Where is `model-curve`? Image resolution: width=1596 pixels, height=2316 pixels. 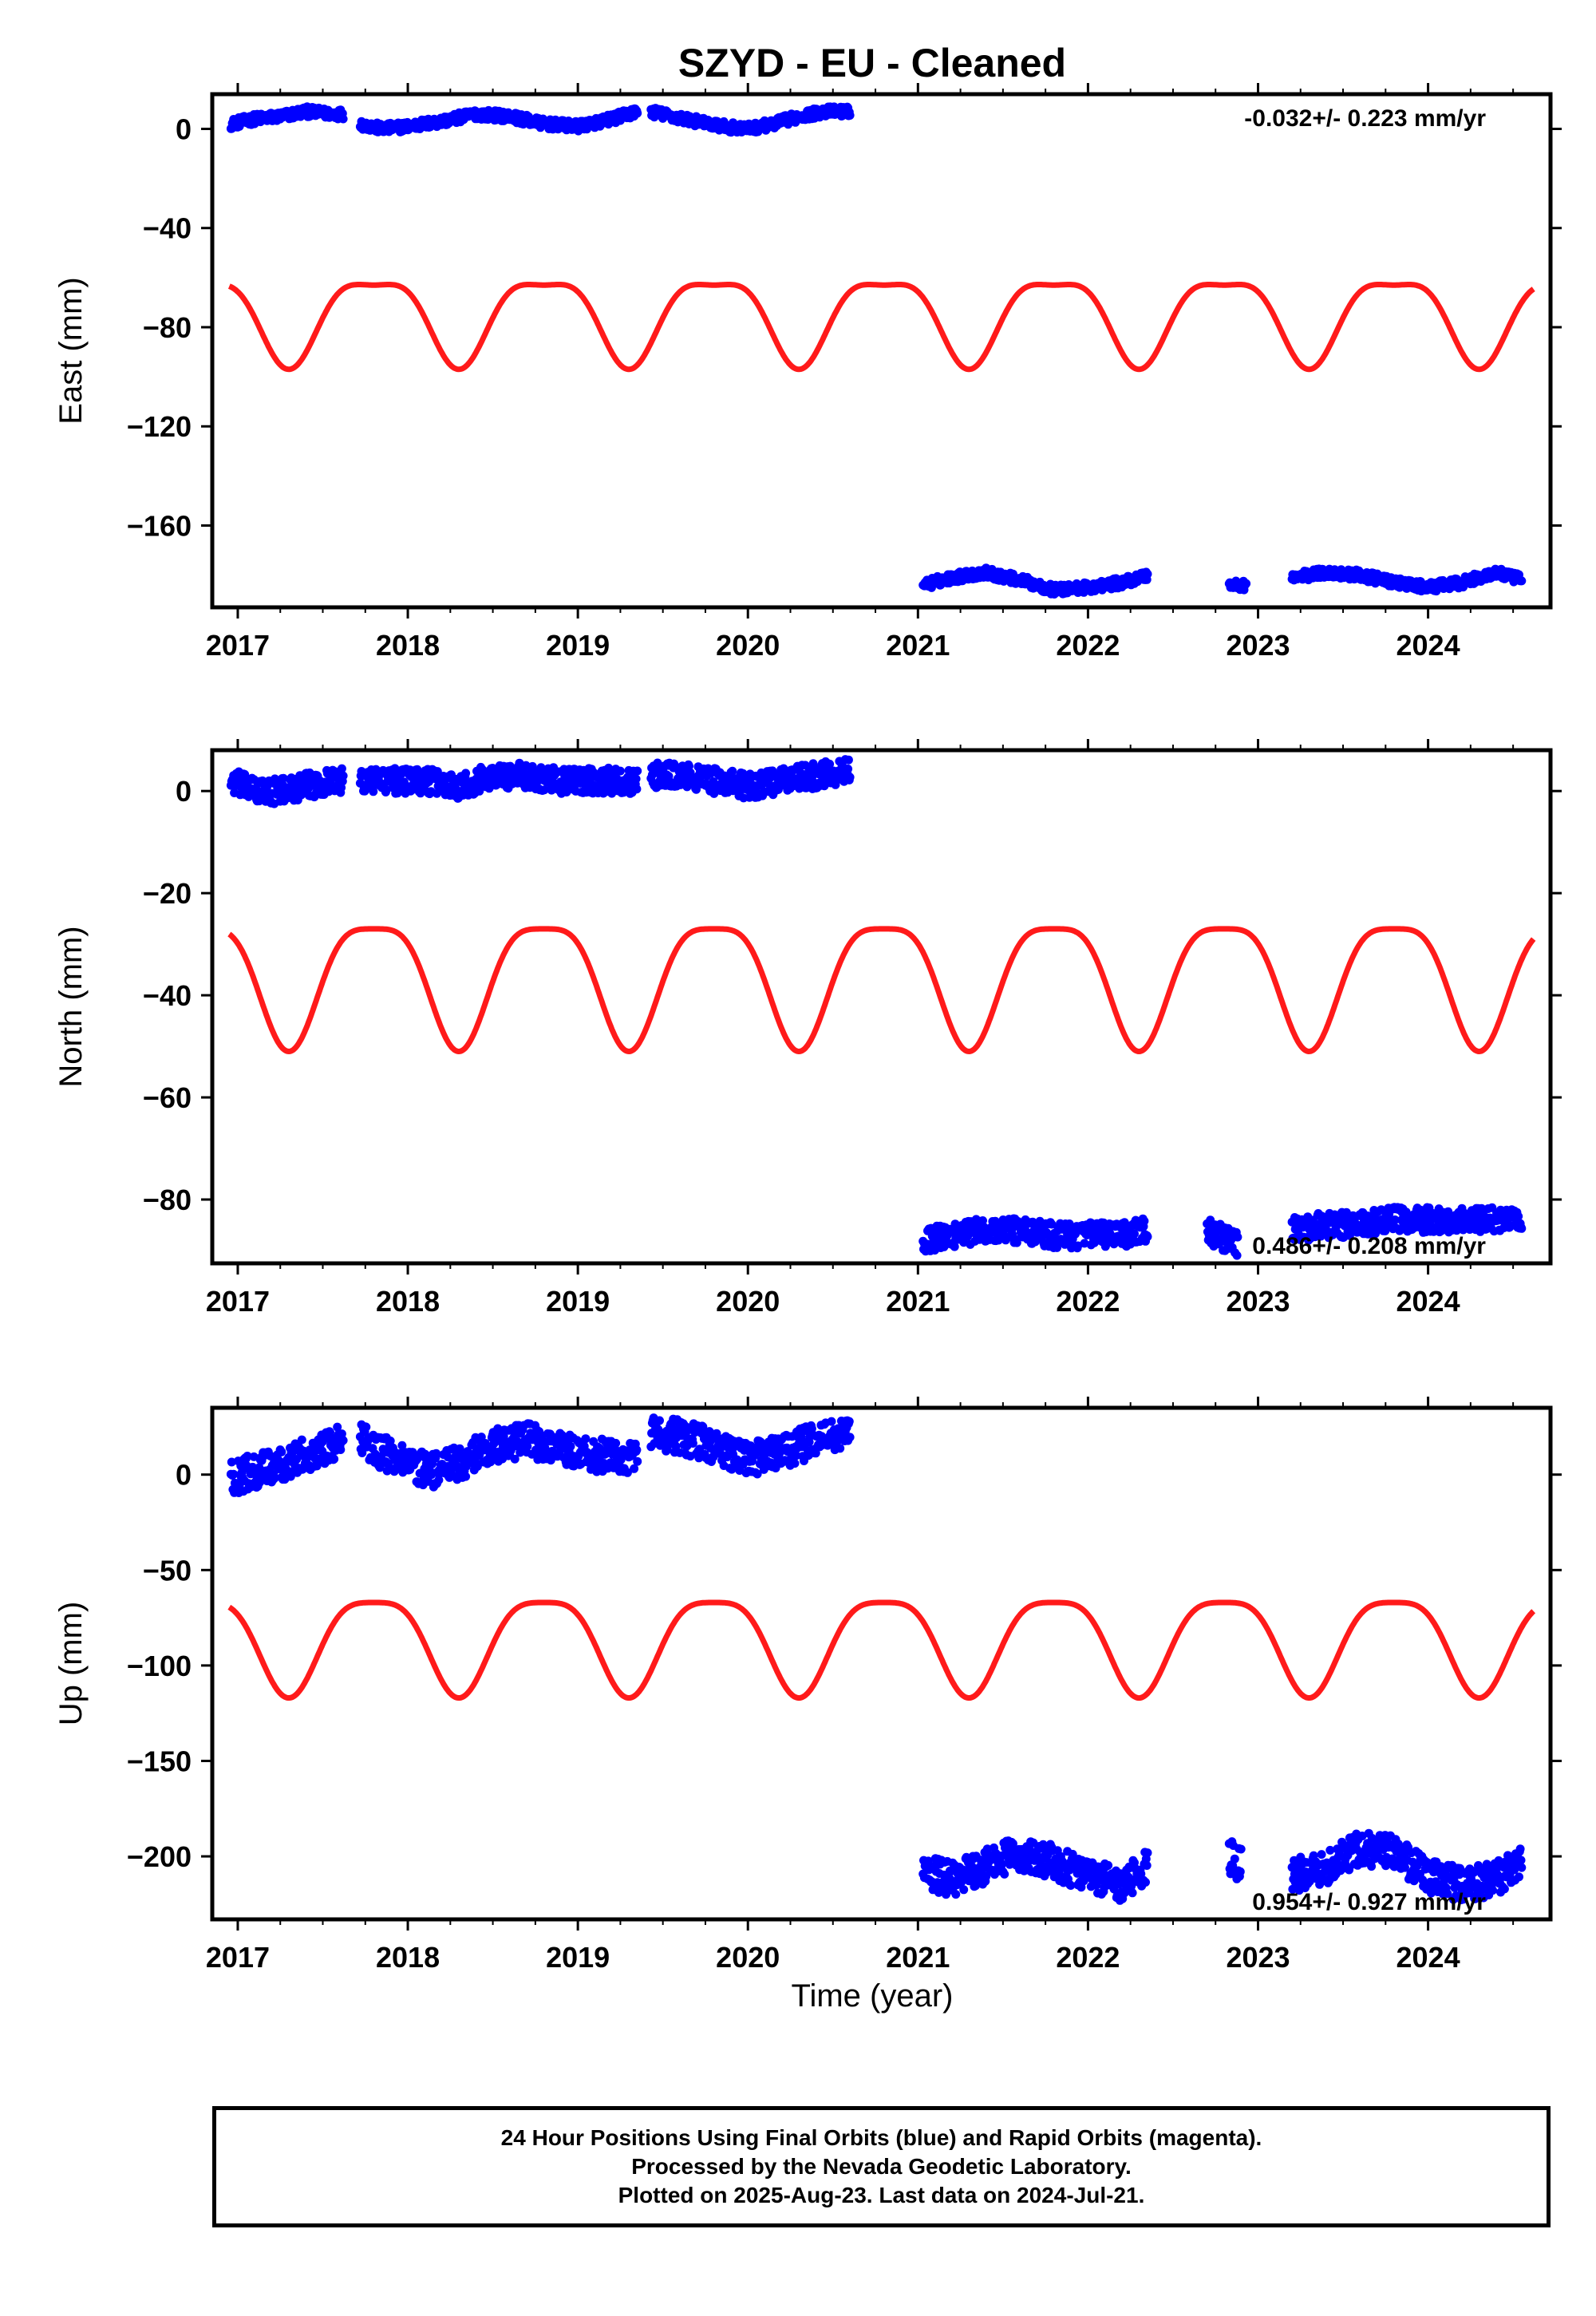
model-curve is located at coordinates (881, 991).